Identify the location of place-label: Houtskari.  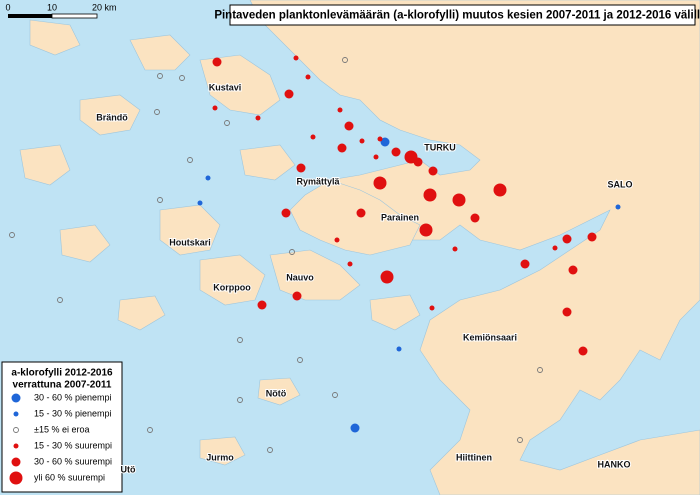
(190, 242).